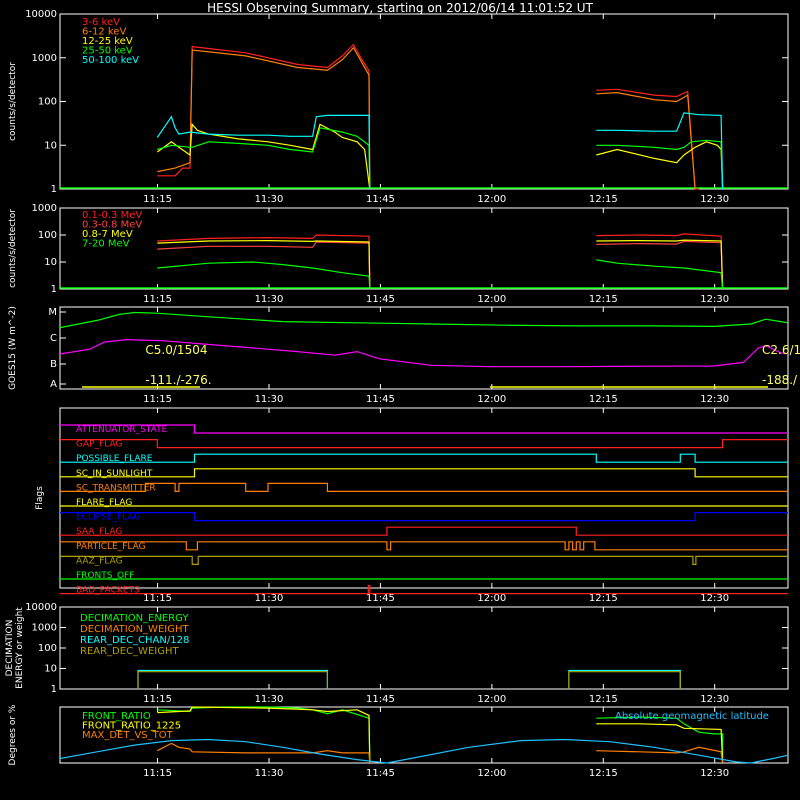 This screenshot has height=800, width=800. I want to click on y-axis-label: DECIMATION, so click(10, 648).